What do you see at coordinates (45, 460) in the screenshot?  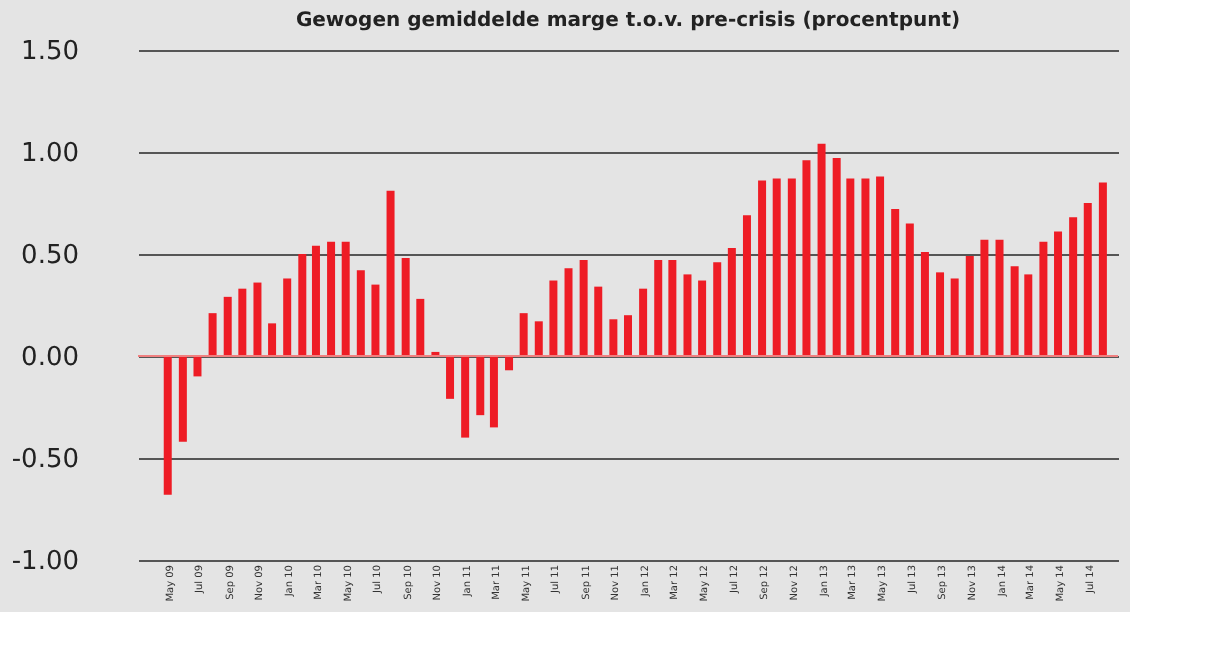 I see `y-tick-label: -0.50` at bounding box center [45, 460].